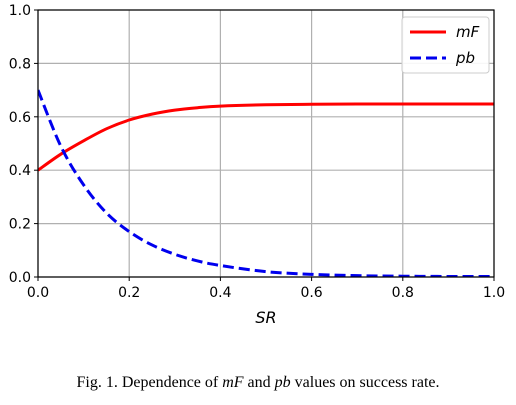  Describe the element at coordinates (282, 382) in the screenshot. I see `caption-var-pb: pb` at that location.